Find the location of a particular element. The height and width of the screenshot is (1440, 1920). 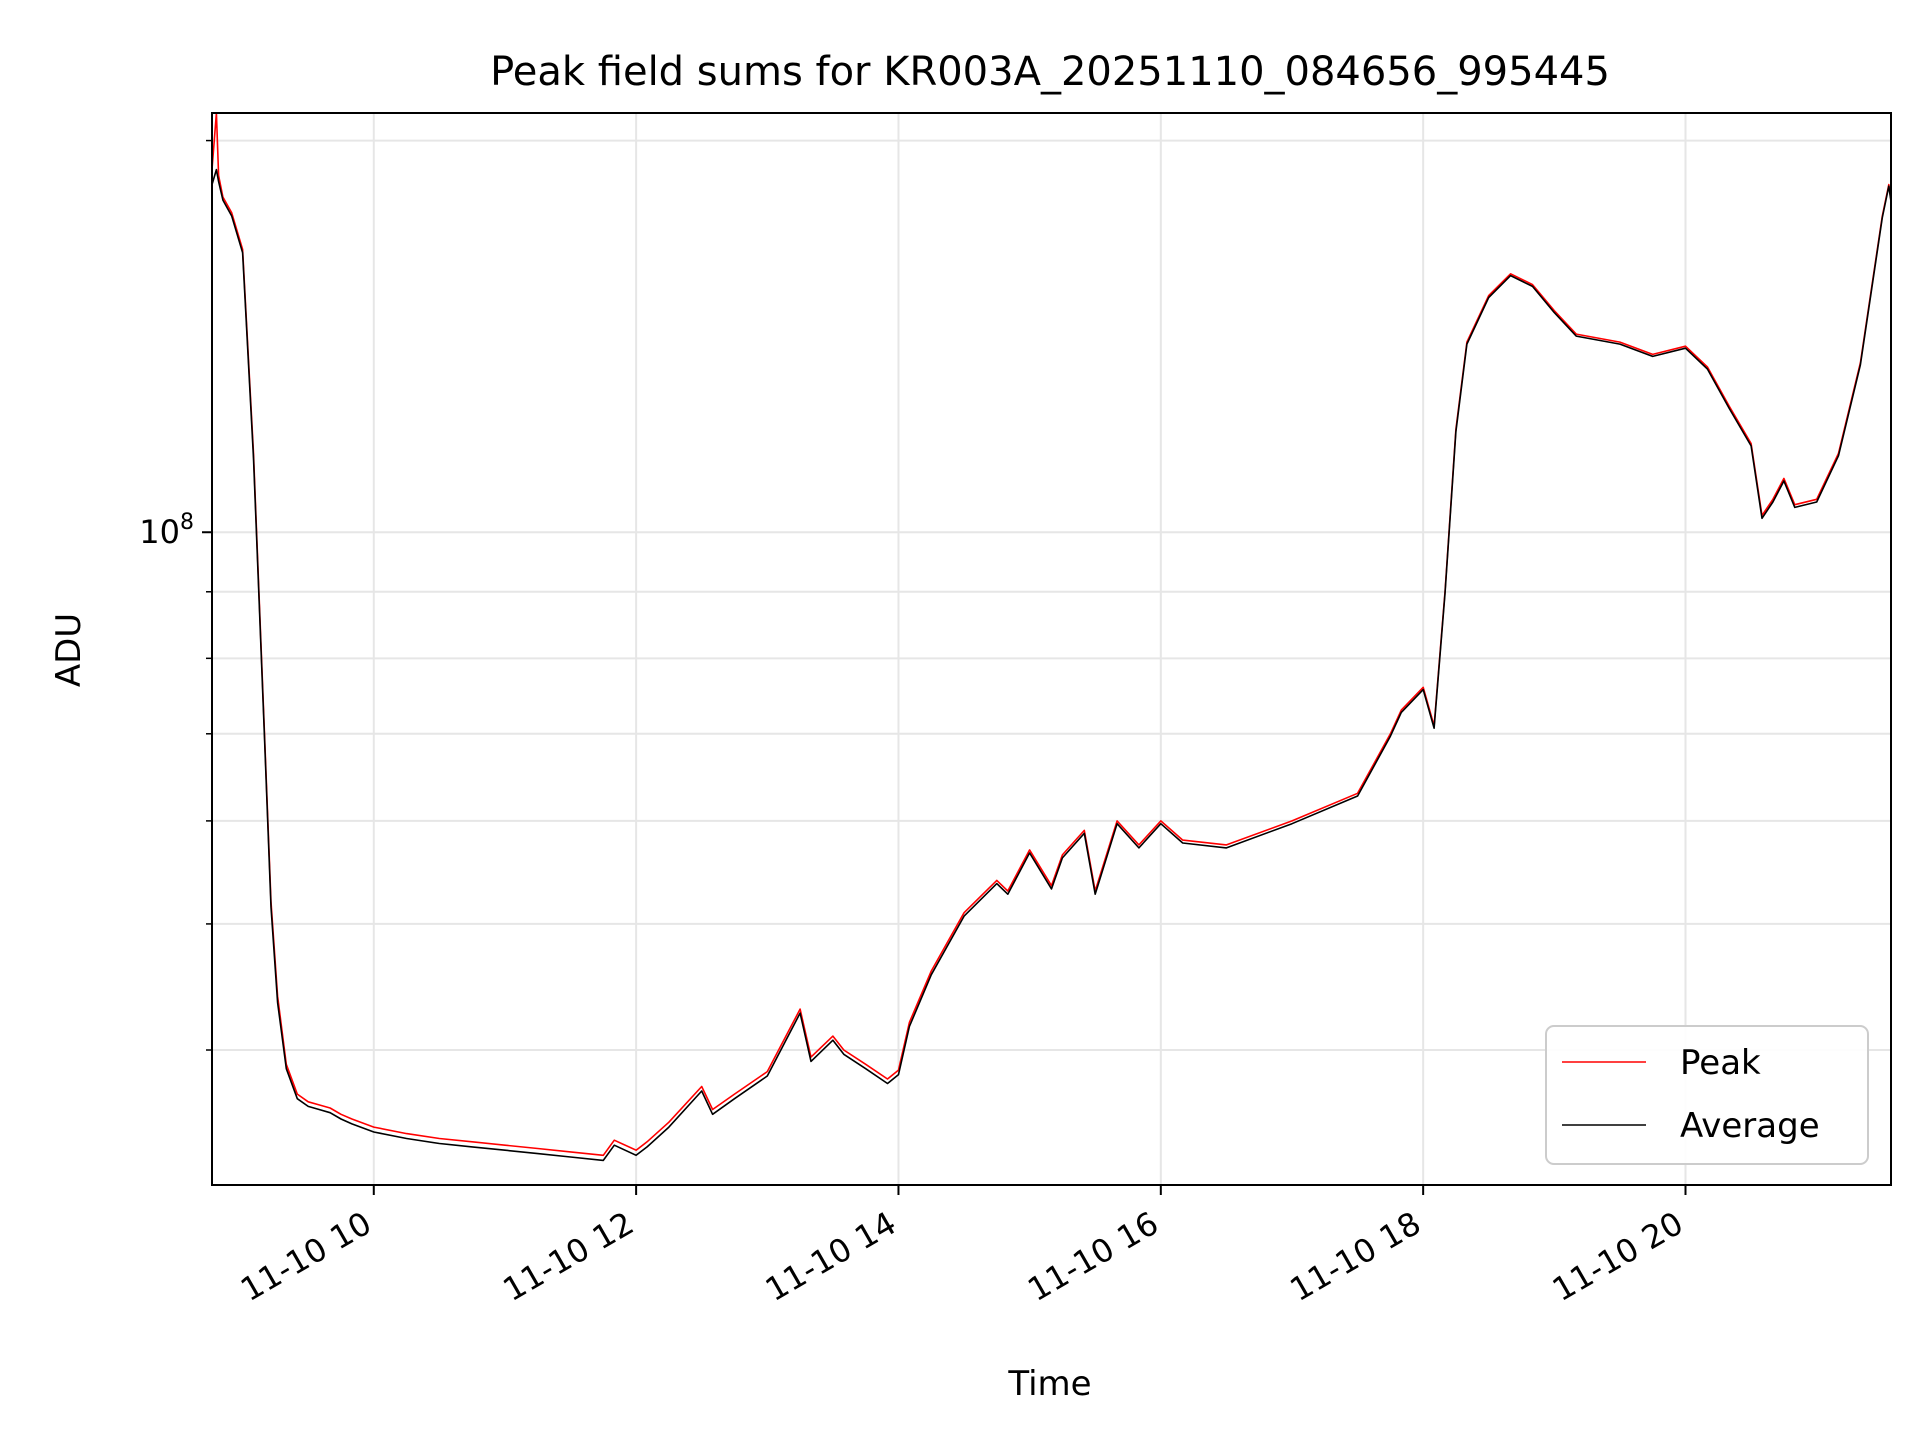

legend: Peak Average is located at coordinates (1707, 1095).